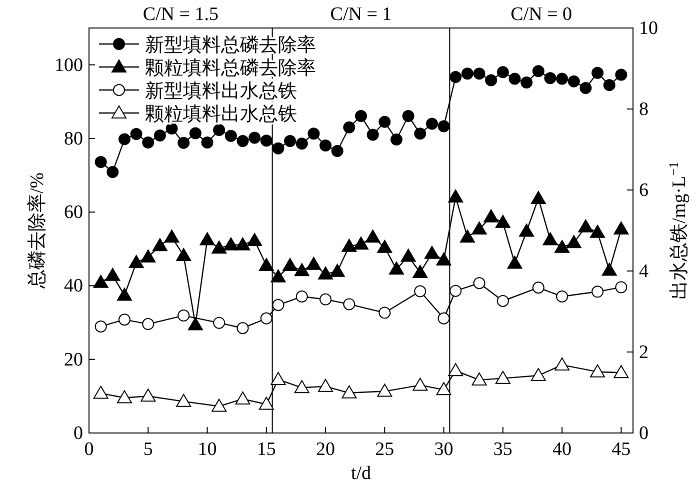 This screenshot has height=484, width=700. I want to click on y-tick-label: 60, so click(73, 213).